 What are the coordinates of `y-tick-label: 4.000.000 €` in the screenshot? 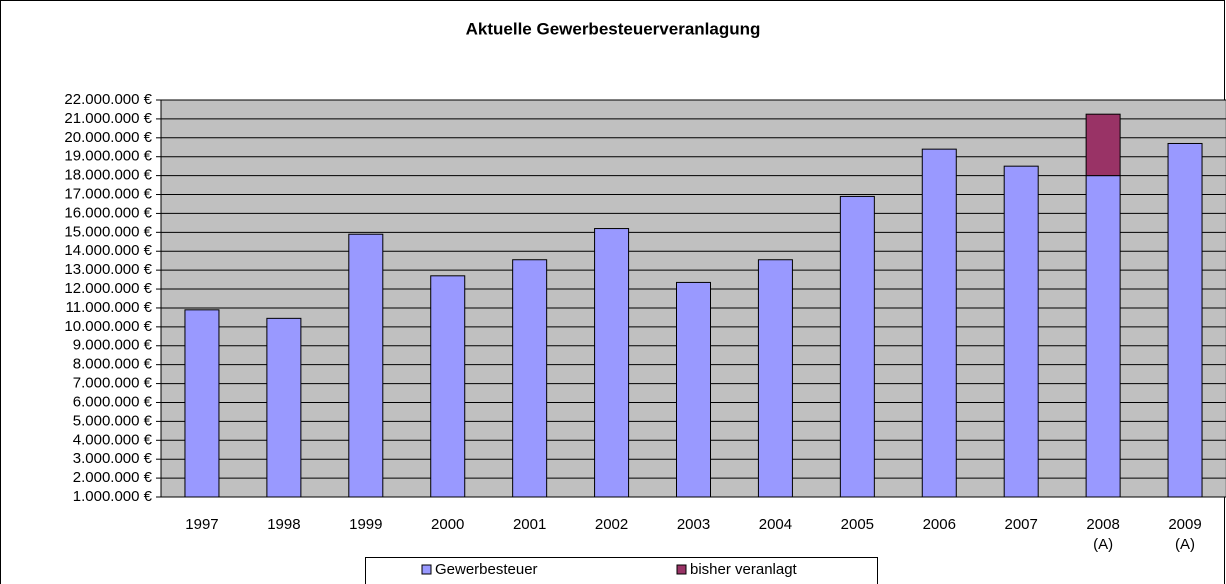 It's located at (113, 439).